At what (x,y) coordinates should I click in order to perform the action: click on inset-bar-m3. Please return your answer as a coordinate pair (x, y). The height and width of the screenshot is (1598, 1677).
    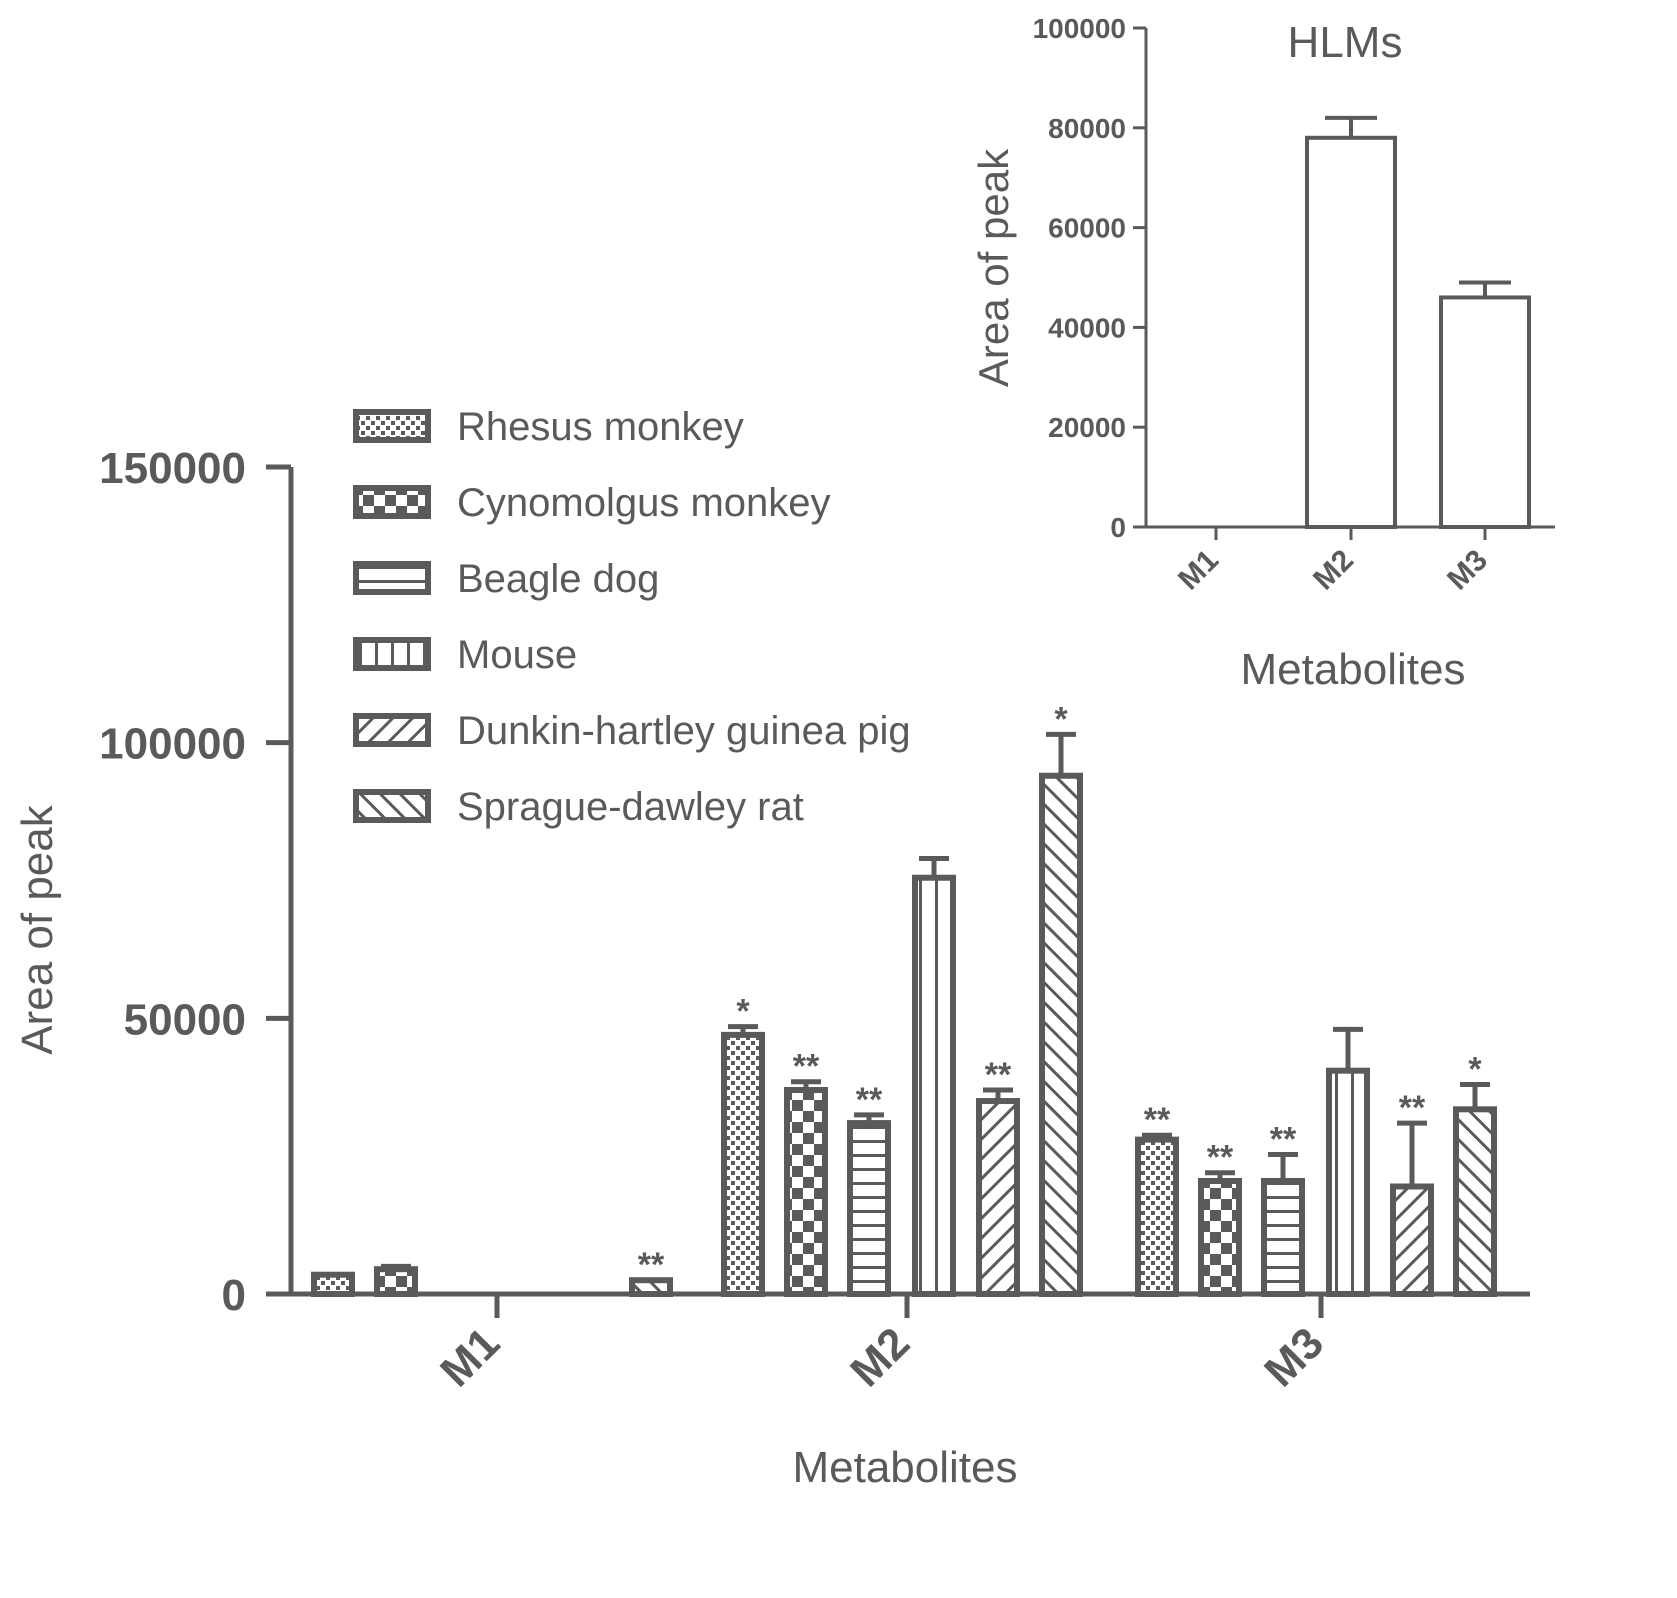
    Looking at the image, I should click on (1485, 404).